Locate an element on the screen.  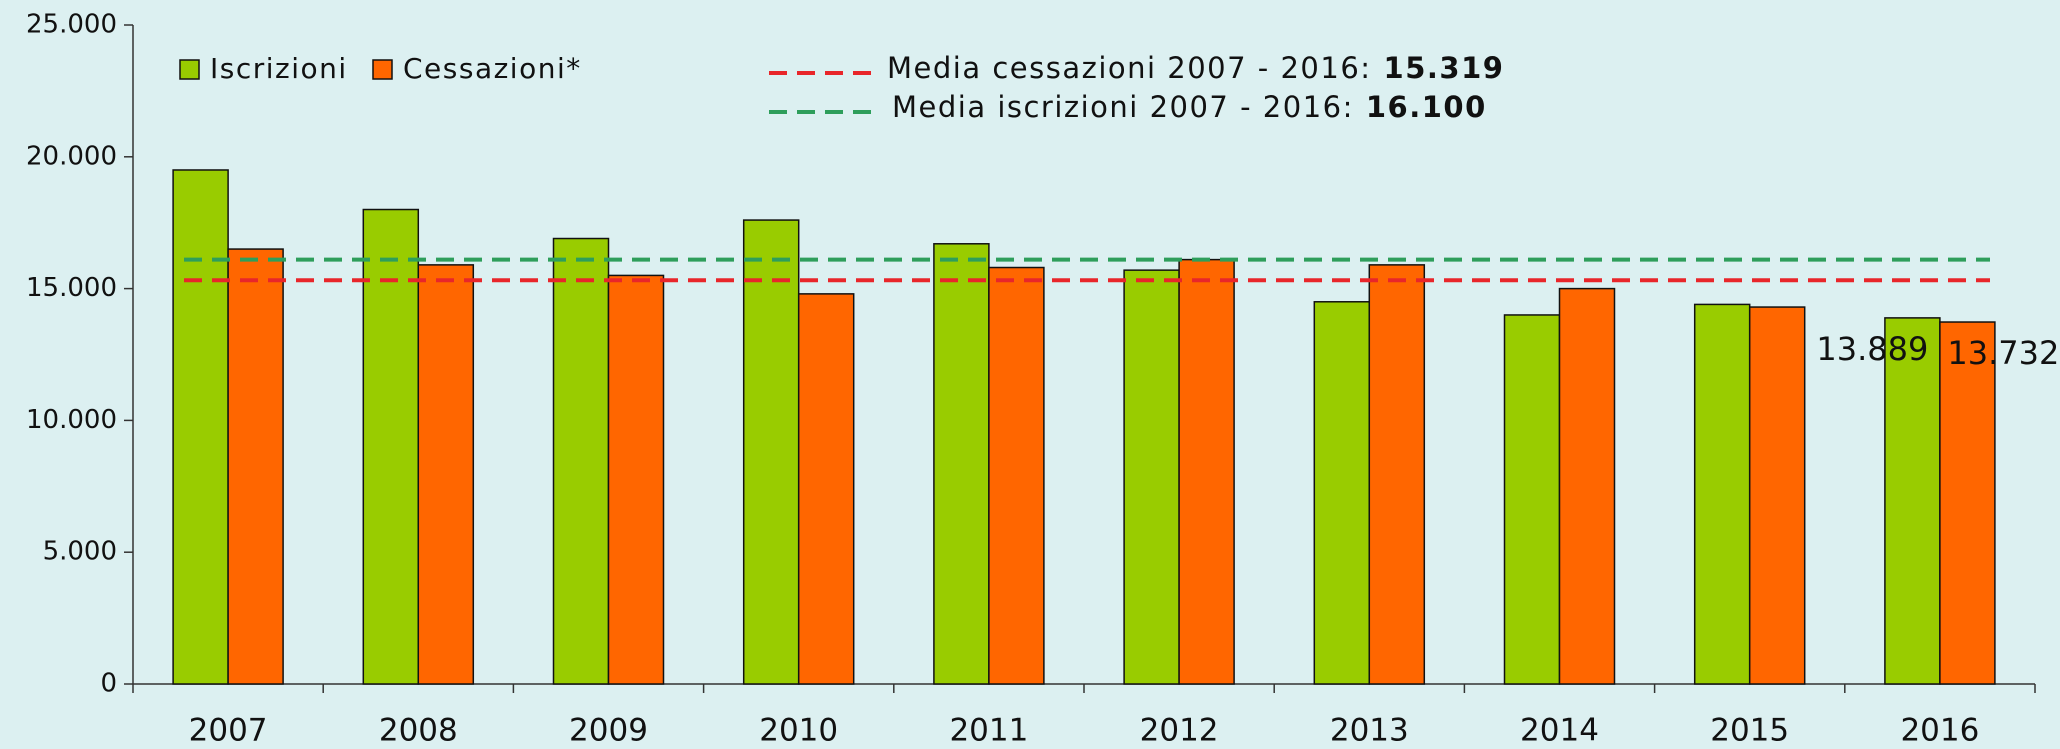
data-label: 13.889 is located at coordinates (1872, 349).